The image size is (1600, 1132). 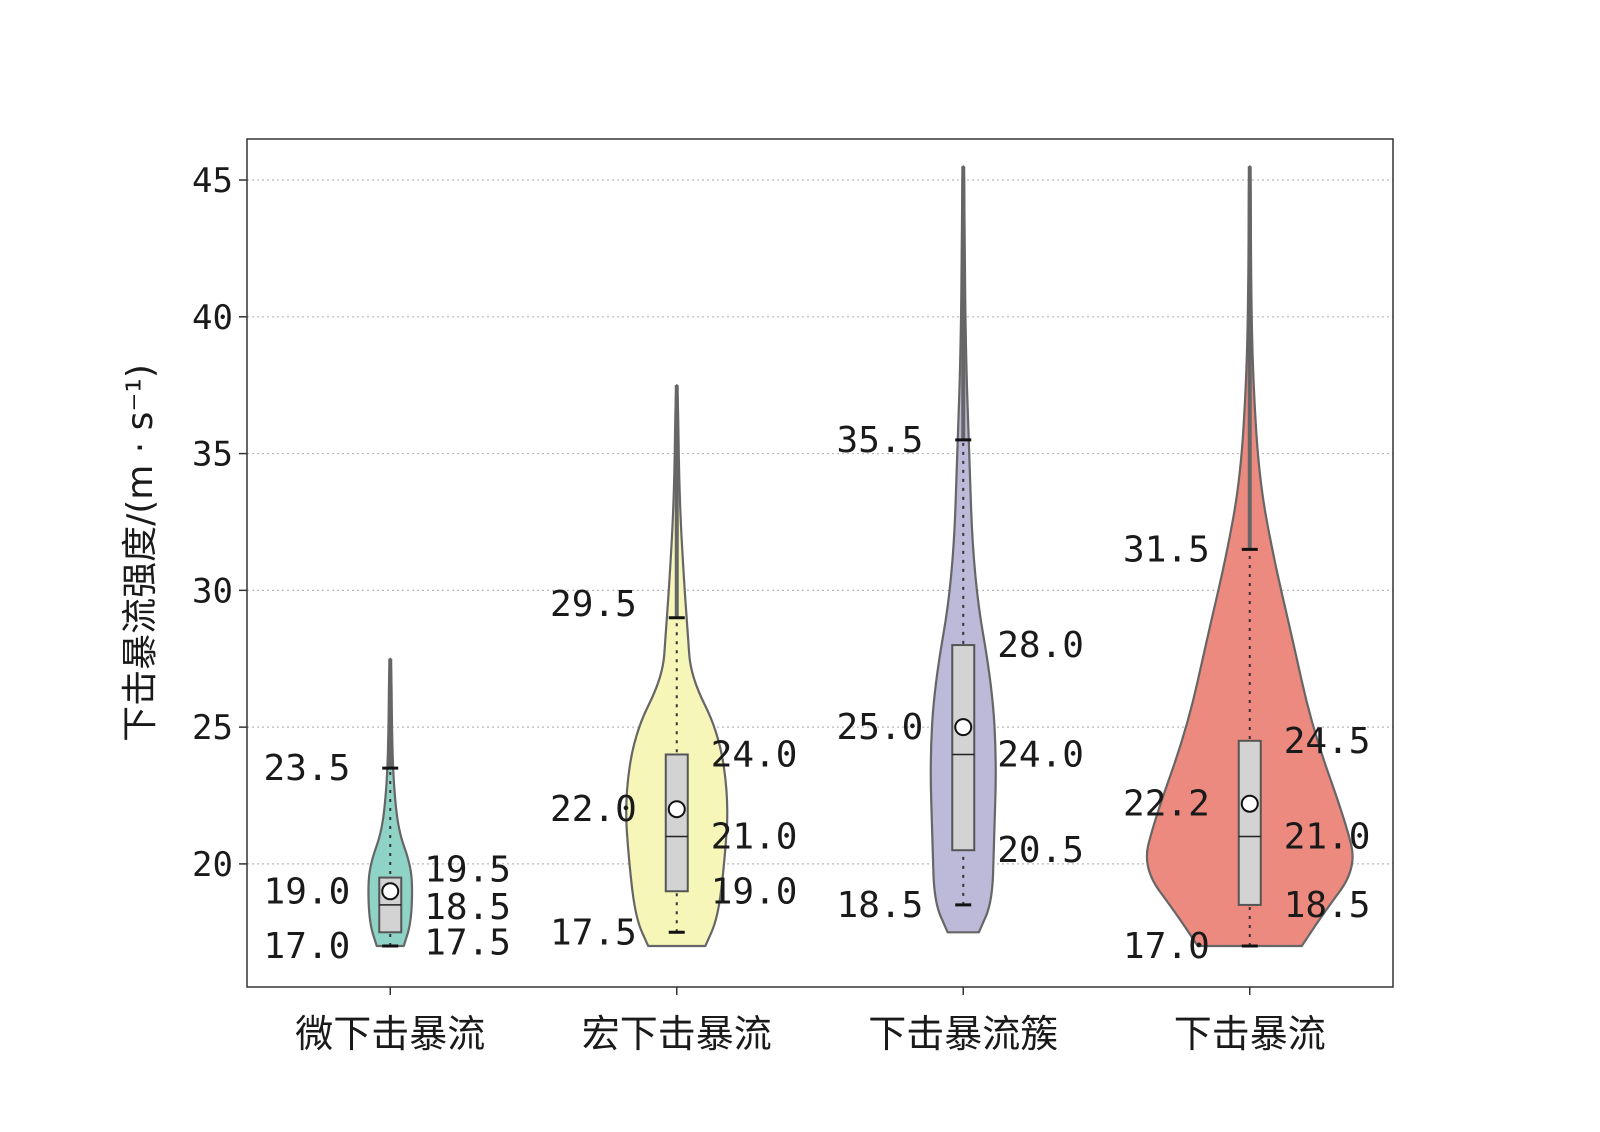 What do you see at coordinates (212, 181) in the screenshot?
I see `y-tick-label: 45` at bounding box center [212, 181].